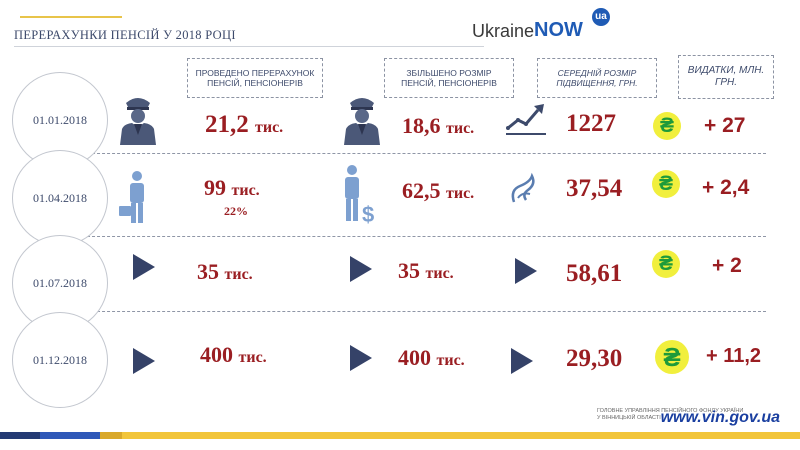  What do you see at coordinates (60, 198) in the screenshot?
I see `date-circle: 01.04.2018` at bounding box center [60, 198].